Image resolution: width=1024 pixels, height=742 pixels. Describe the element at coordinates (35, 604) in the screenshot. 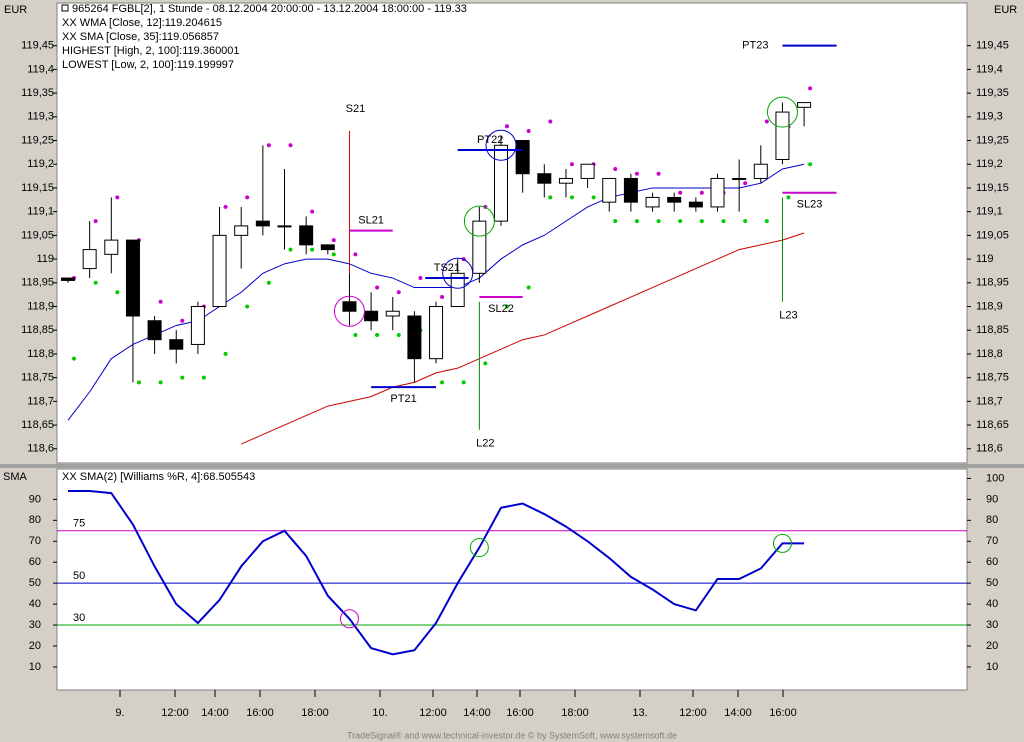

I see `y-tick-label: 40` at that location.